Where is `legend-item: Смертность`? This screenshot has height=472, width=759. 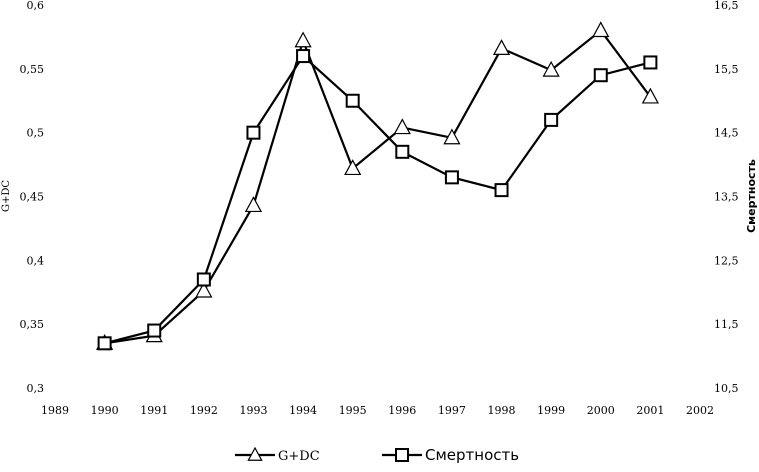 legend-item: Смертность is located at coordinates (450, 455).